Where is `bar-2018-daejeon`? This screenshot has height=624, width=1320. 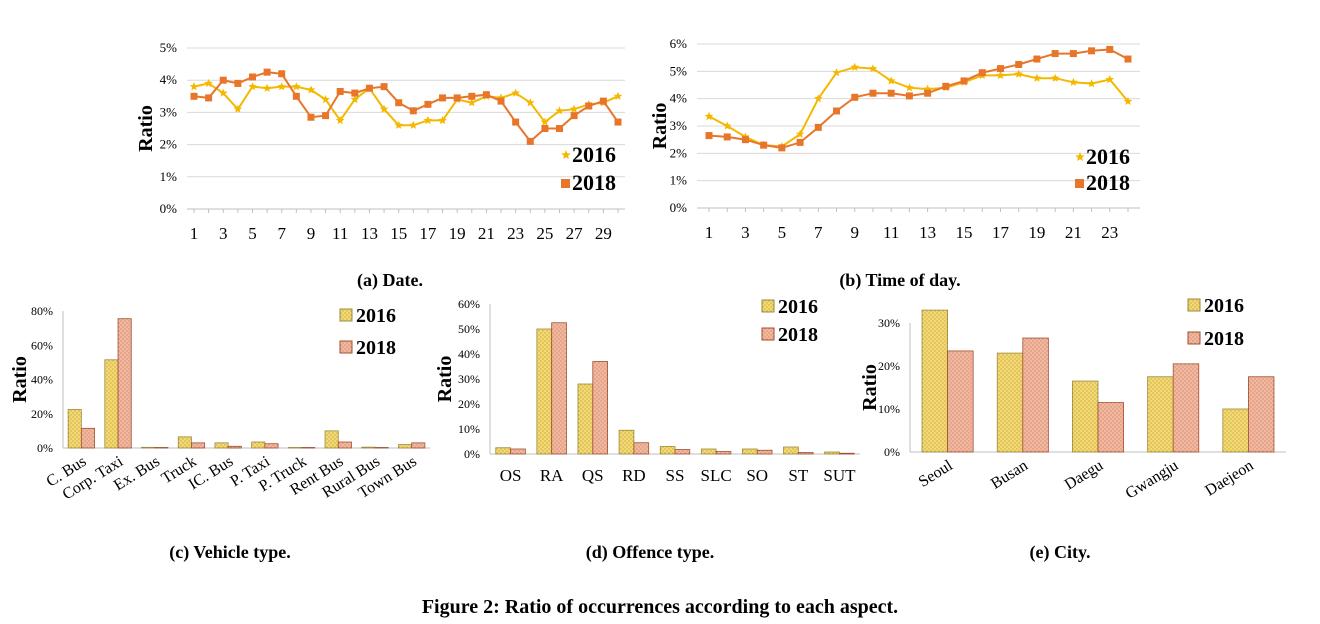
bar-2018-daejeon is located at coordinates (1261, 414).